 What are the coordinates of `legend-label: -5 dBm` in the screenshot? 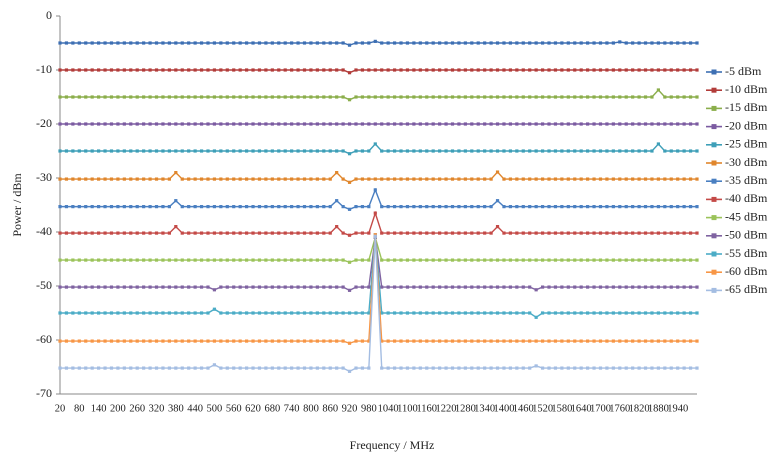 It's located at (743, 71).